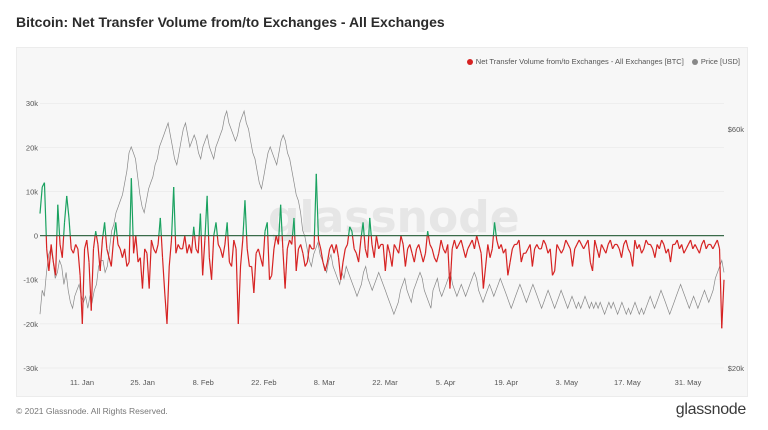 This screenshot has width=768, height=430. Describe the element at coordinates (711, 409) in the screenshot. I see `brand-logo: glassnode` at that location.